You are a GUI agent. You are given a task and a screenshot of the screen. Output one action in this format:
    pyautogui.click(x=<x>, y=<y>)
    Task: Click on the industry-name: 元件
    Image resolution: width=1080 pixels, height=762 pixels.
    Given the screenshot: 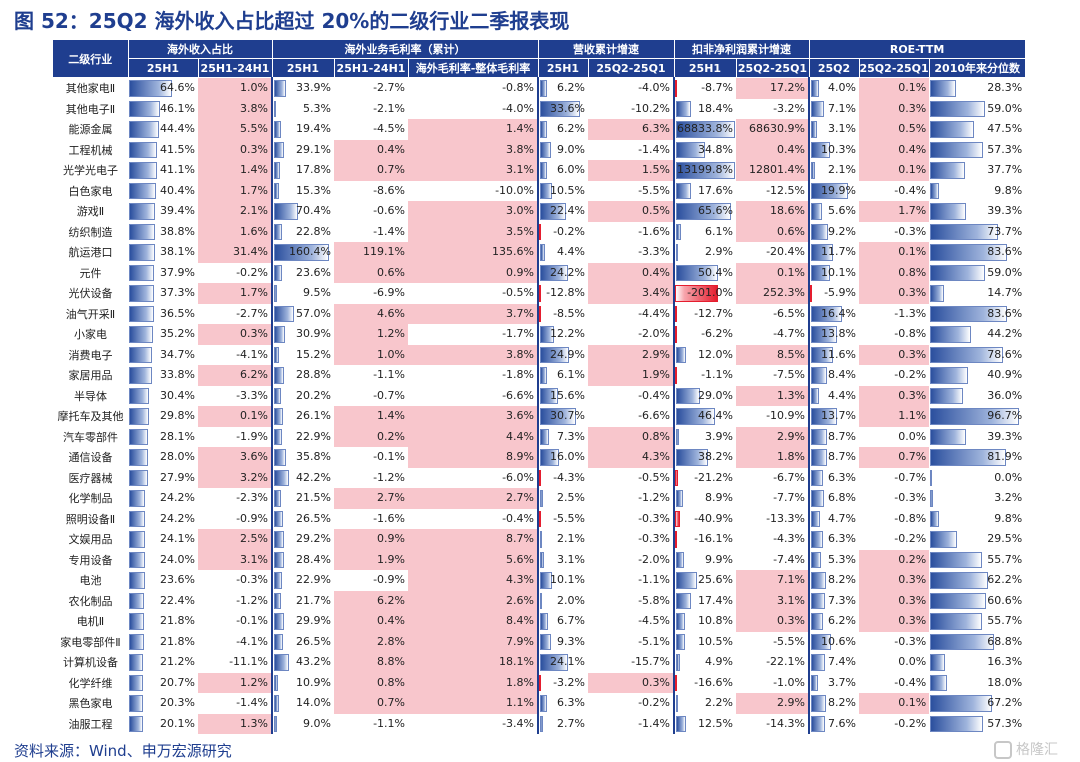 What is the action you would take?
    pyautogui.click(x=90, y=273)
    